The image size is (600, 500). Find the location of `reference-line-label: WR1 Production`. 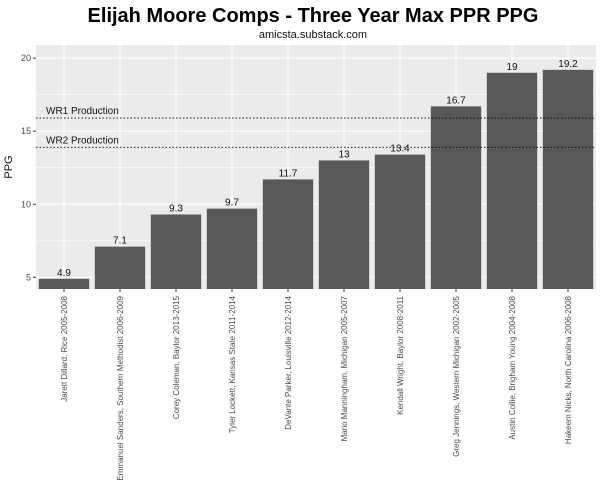

reference-line-label: WR1 Production is located at coordinates (82, 111).